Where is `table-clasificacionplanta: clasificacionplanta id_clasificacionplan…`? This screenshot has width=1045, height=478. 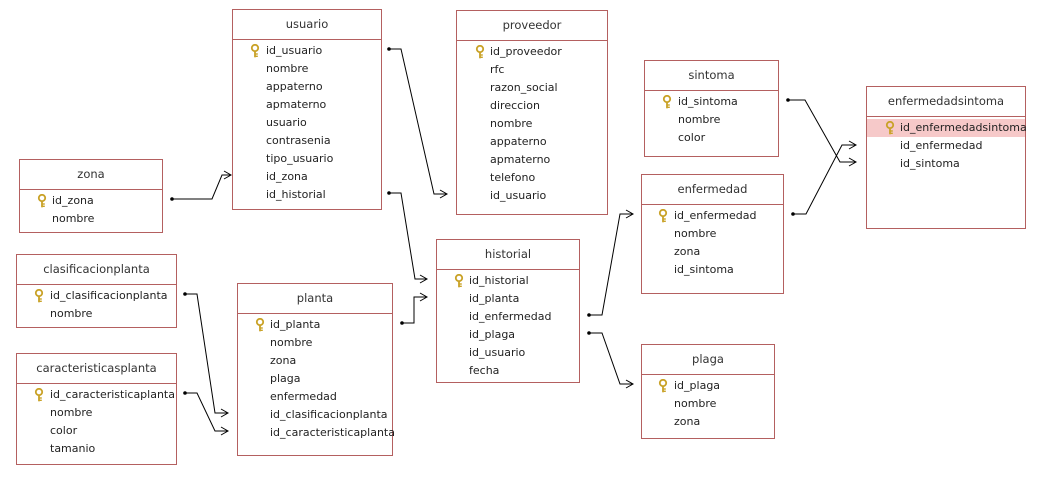 table-clasificacionplanta: clasificacionplanta id_clasificacionplan… is located at coordinates (96, 291).